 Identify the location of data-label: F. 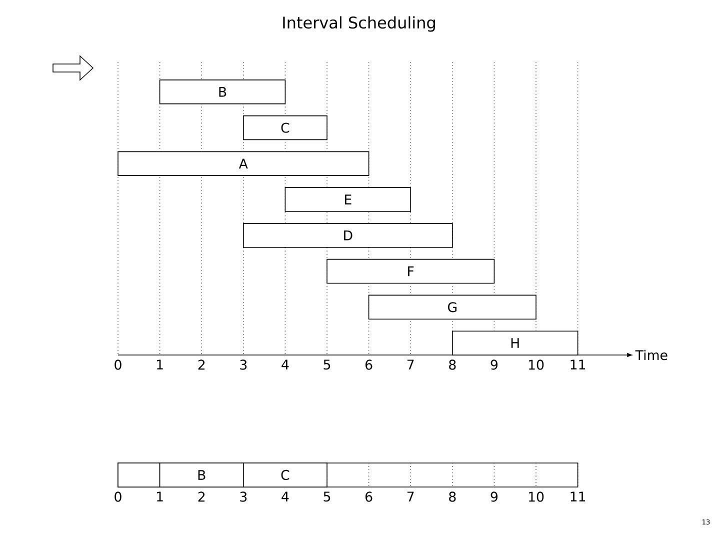
(411, 271).